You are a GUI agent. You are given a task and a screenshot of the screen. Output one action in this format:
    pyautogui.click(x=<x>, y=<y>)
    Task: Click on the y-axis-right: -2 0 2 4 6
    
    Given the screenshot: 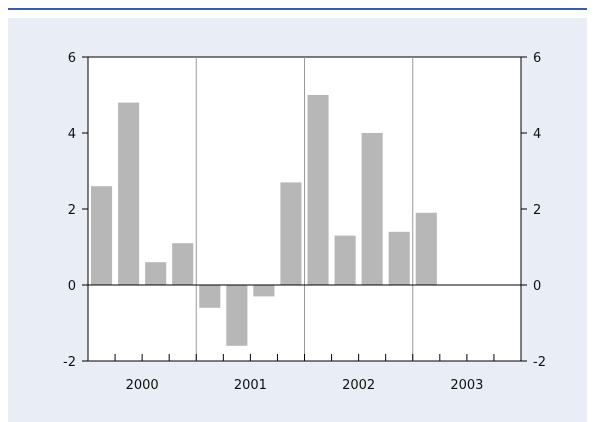 What is the action you would take?
    pyautogui.click(x=533, y=210)
    